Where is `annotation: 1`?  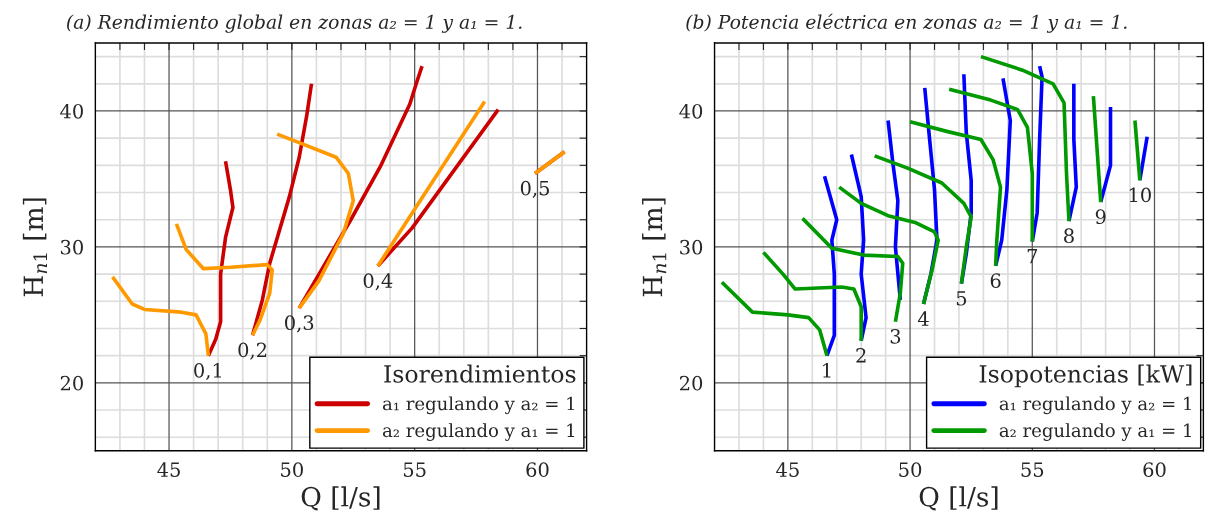 annotation: 1 is located at coordinates (827, 370).